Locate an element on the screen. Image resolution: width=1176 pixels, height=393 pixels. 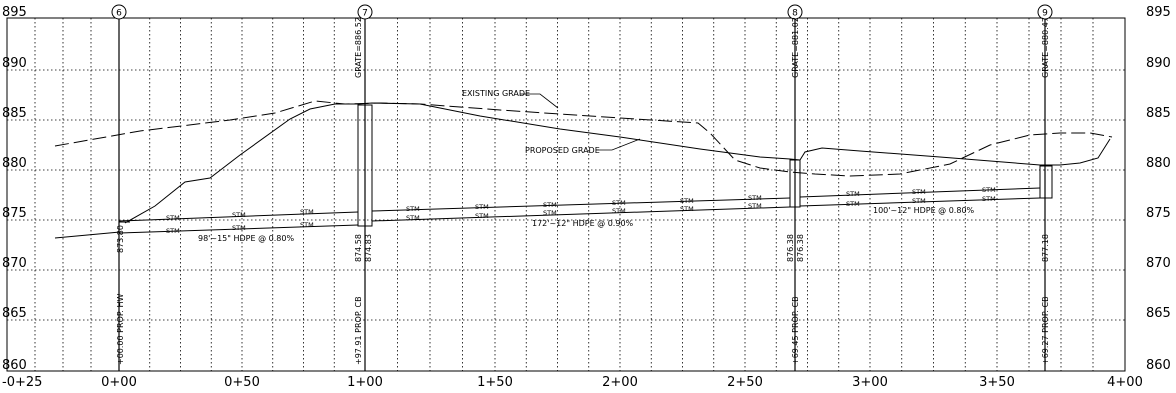
existing-grade-label: EXISTING GRADE is located at coordinates (496, 93).